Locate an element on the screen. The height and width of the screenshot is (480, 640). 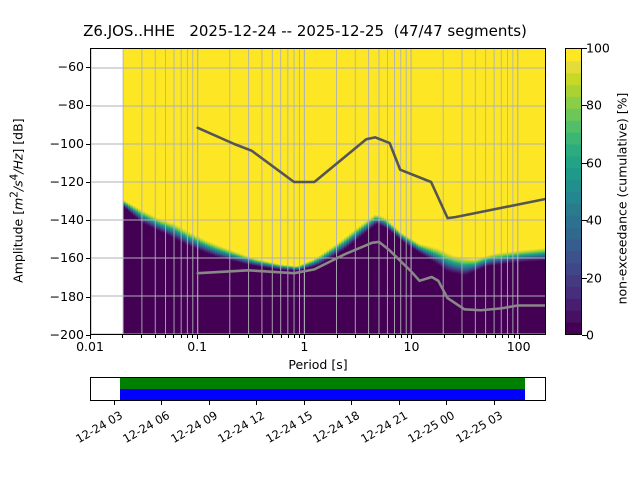
x-tick-label: 1 is located at coordinates (304, 346).